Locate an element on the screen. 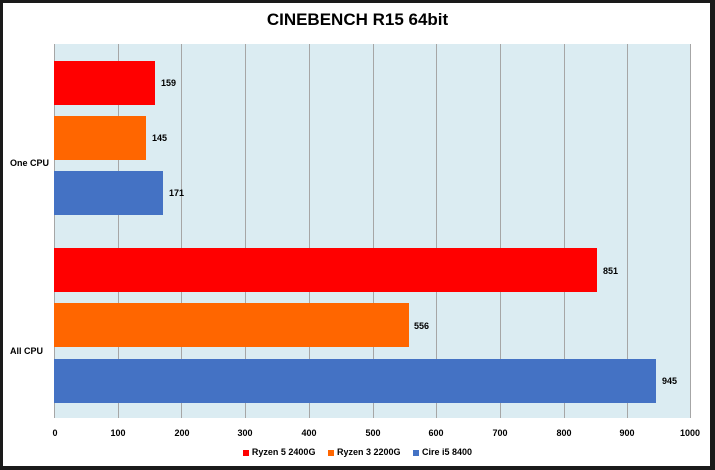 Image resolution: width=715 pixels, height=470 pixels. bar-i5-one-cpu is located at coordinates (108, 193).